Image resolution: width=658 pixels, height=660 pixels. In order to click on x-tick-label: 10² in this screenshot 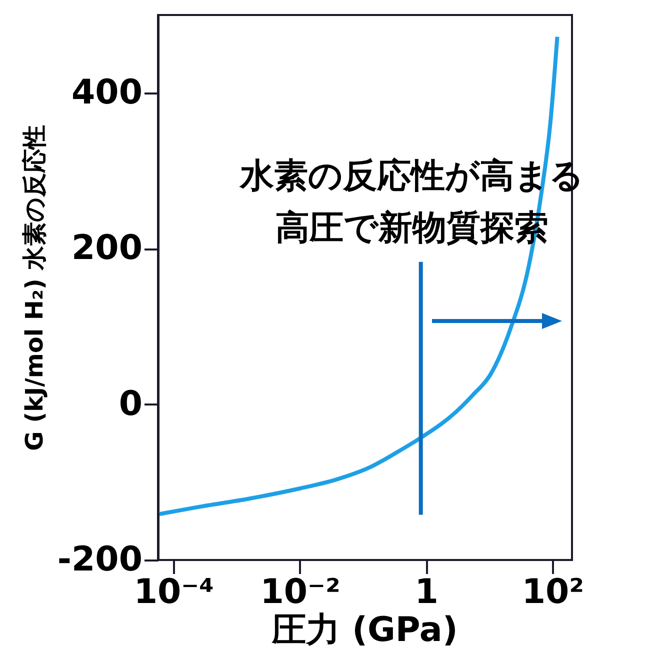, I will do `click(553, 592)`.